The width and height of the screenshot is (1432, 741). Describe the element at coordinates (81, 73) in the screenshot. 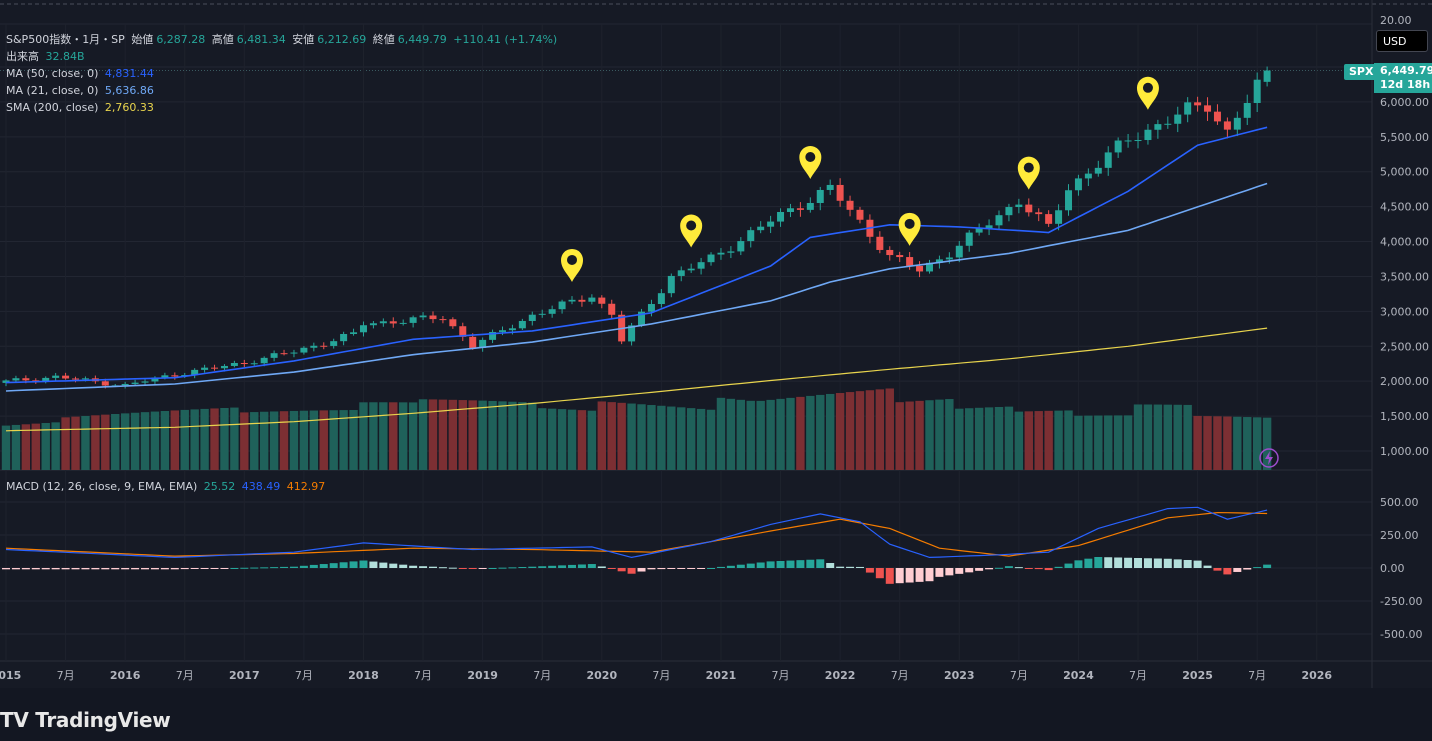

I see `ma50-legend: MA (50, close, 0) 4,831.44` at that location.